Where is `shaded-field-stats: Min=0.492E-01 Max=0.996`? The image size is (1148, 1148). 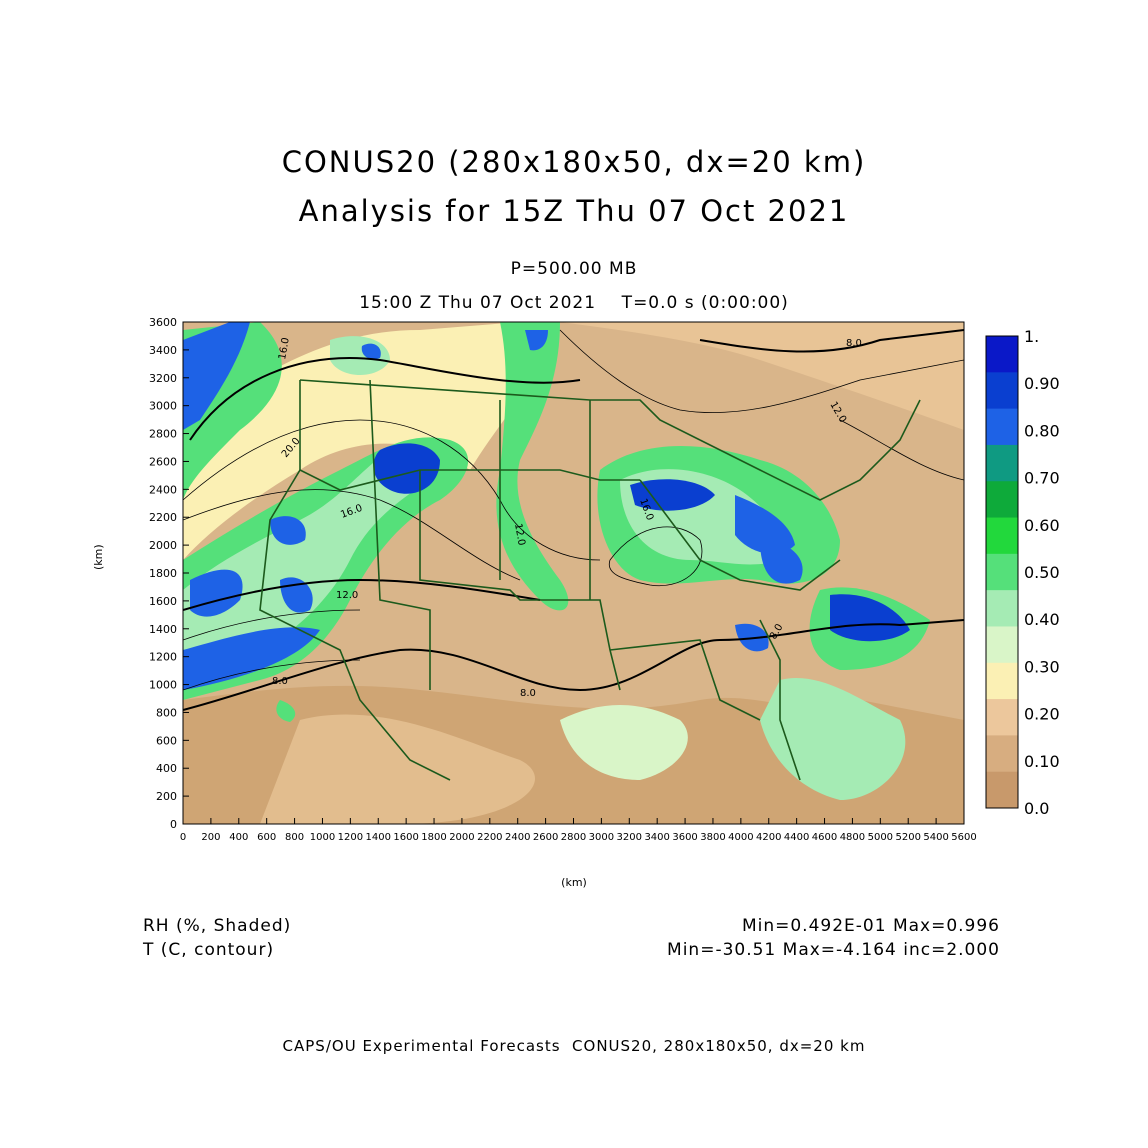
shaded-field-stats: Min=0.492E-01 Max=0.996 is located at coordinates (870, 926).